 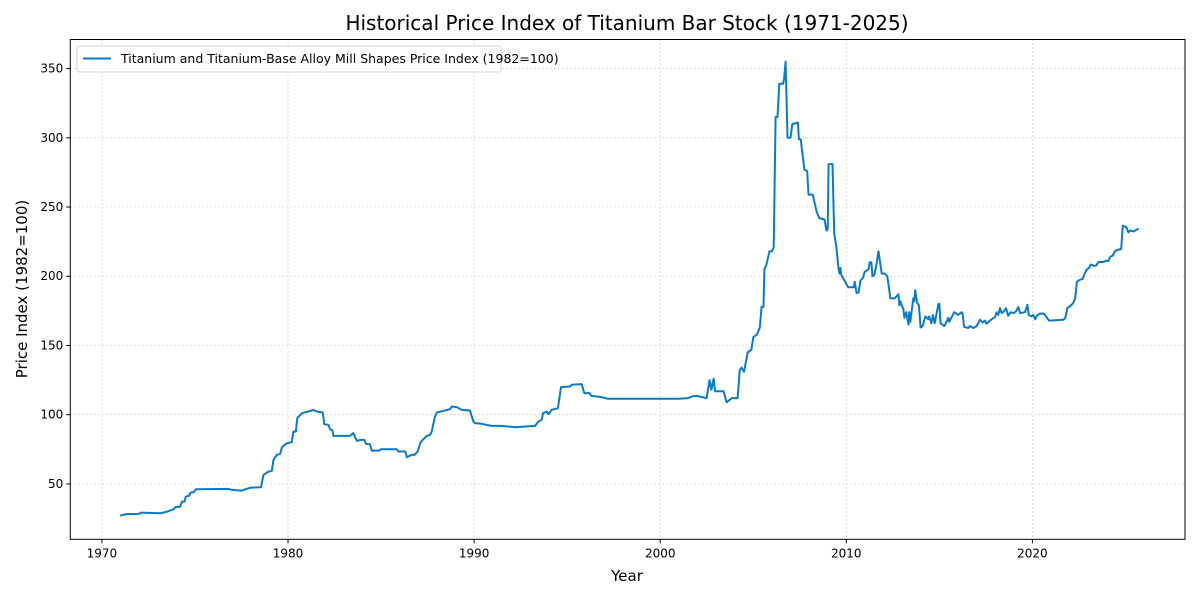 I want to click on y-tick-label: 100, so click(x=51, y=415).